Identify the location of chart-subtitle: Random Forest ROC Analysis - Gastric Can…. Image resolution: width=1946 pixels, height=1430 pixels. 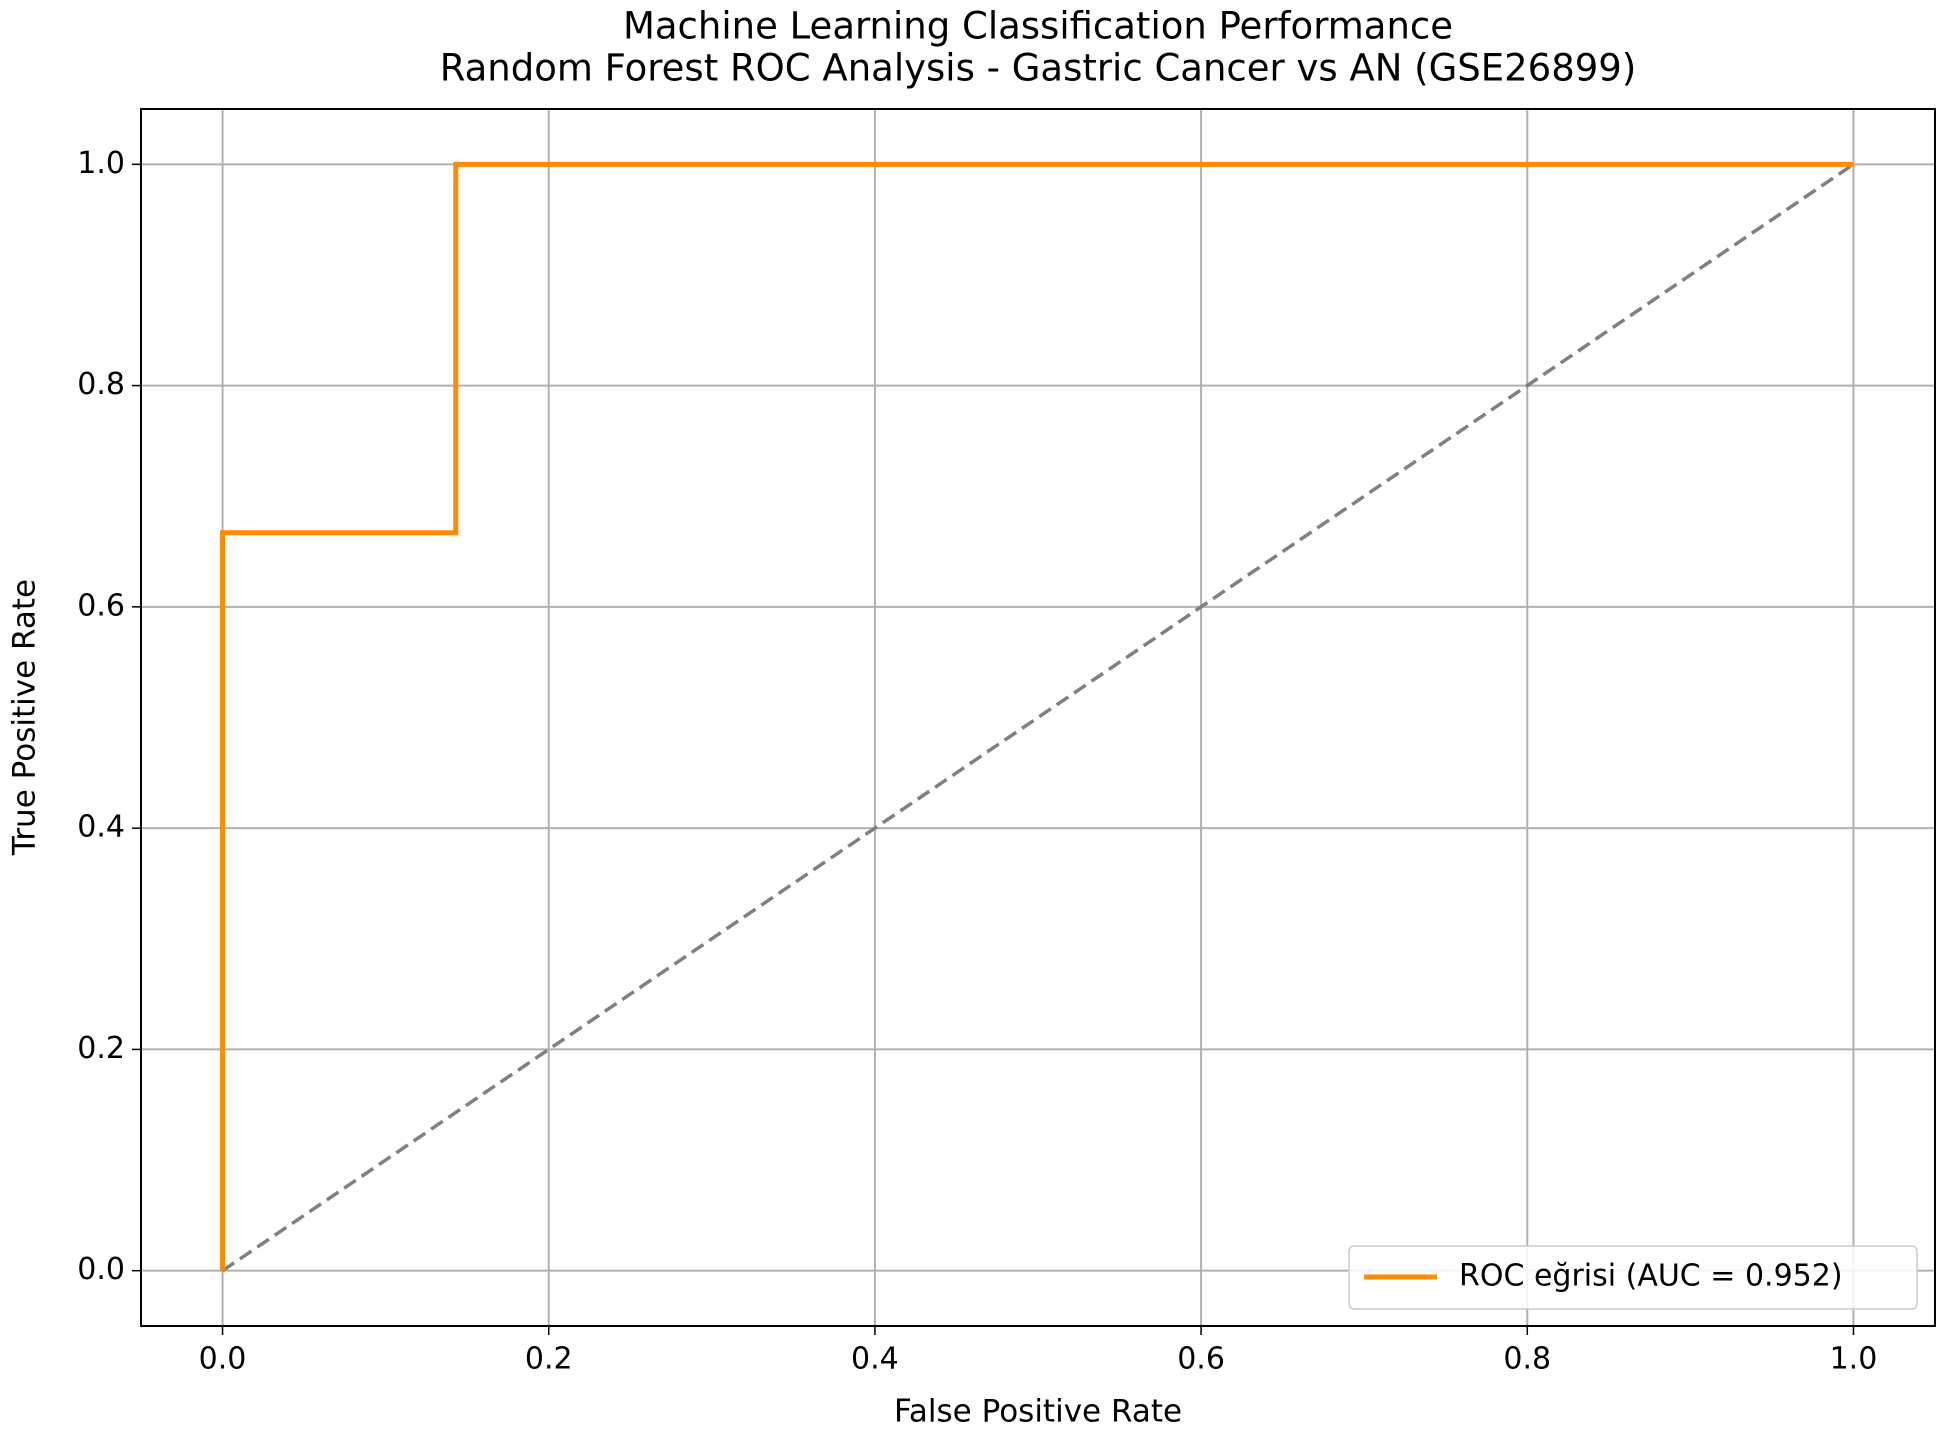
(1038, 68).